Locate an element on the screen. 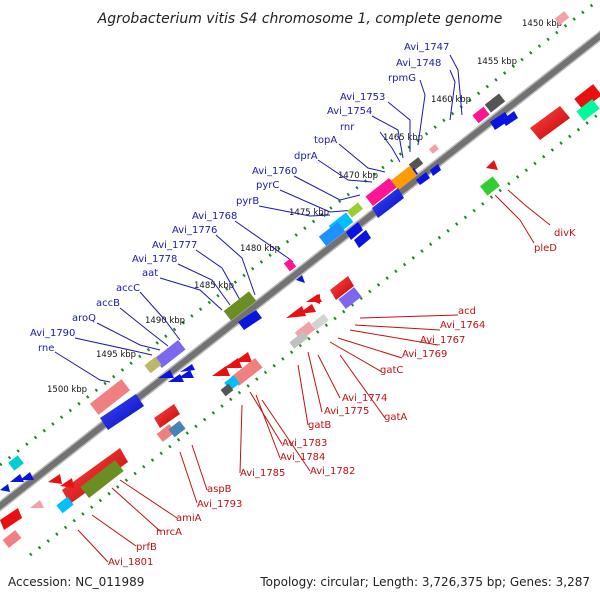 The height and width of the screenshot is (600, 600). gene-label: Avi_1778 is located at coordinates (154, 259).